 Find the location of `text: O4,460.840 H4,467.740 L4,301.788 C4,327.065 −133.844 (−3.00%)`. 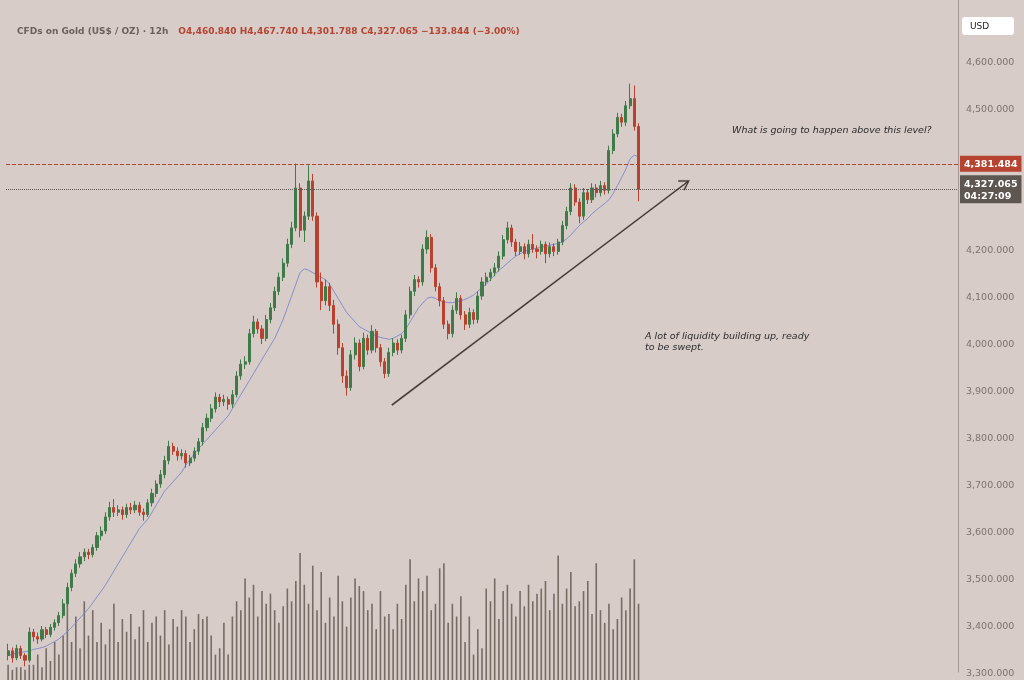

text: O4,460.840 H4,467.740 L4,301.788 C4,327.065 −133.844 (−3.00%) is located at coordinates (349, 31).